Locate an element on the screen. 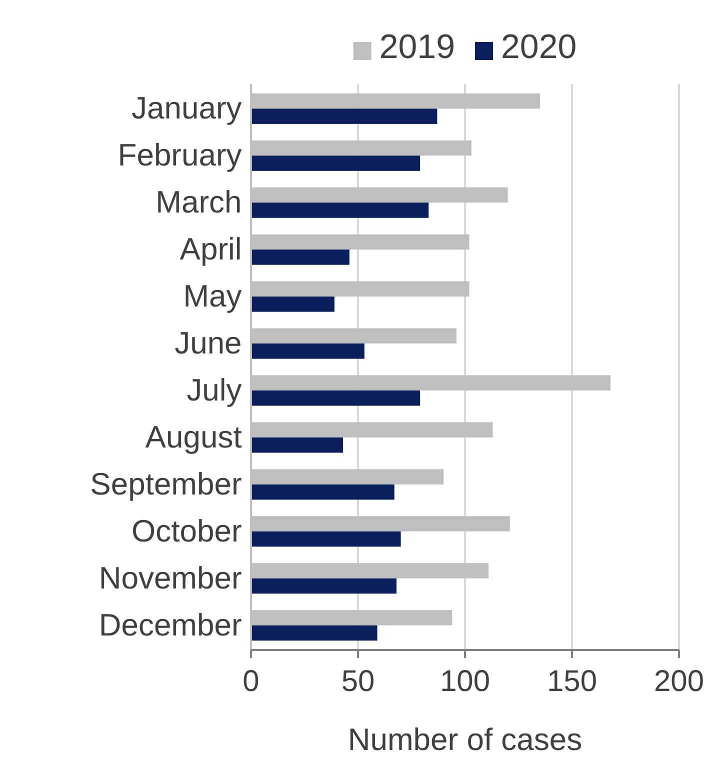  y-tick-label: March is located at coordinates (199, 202).